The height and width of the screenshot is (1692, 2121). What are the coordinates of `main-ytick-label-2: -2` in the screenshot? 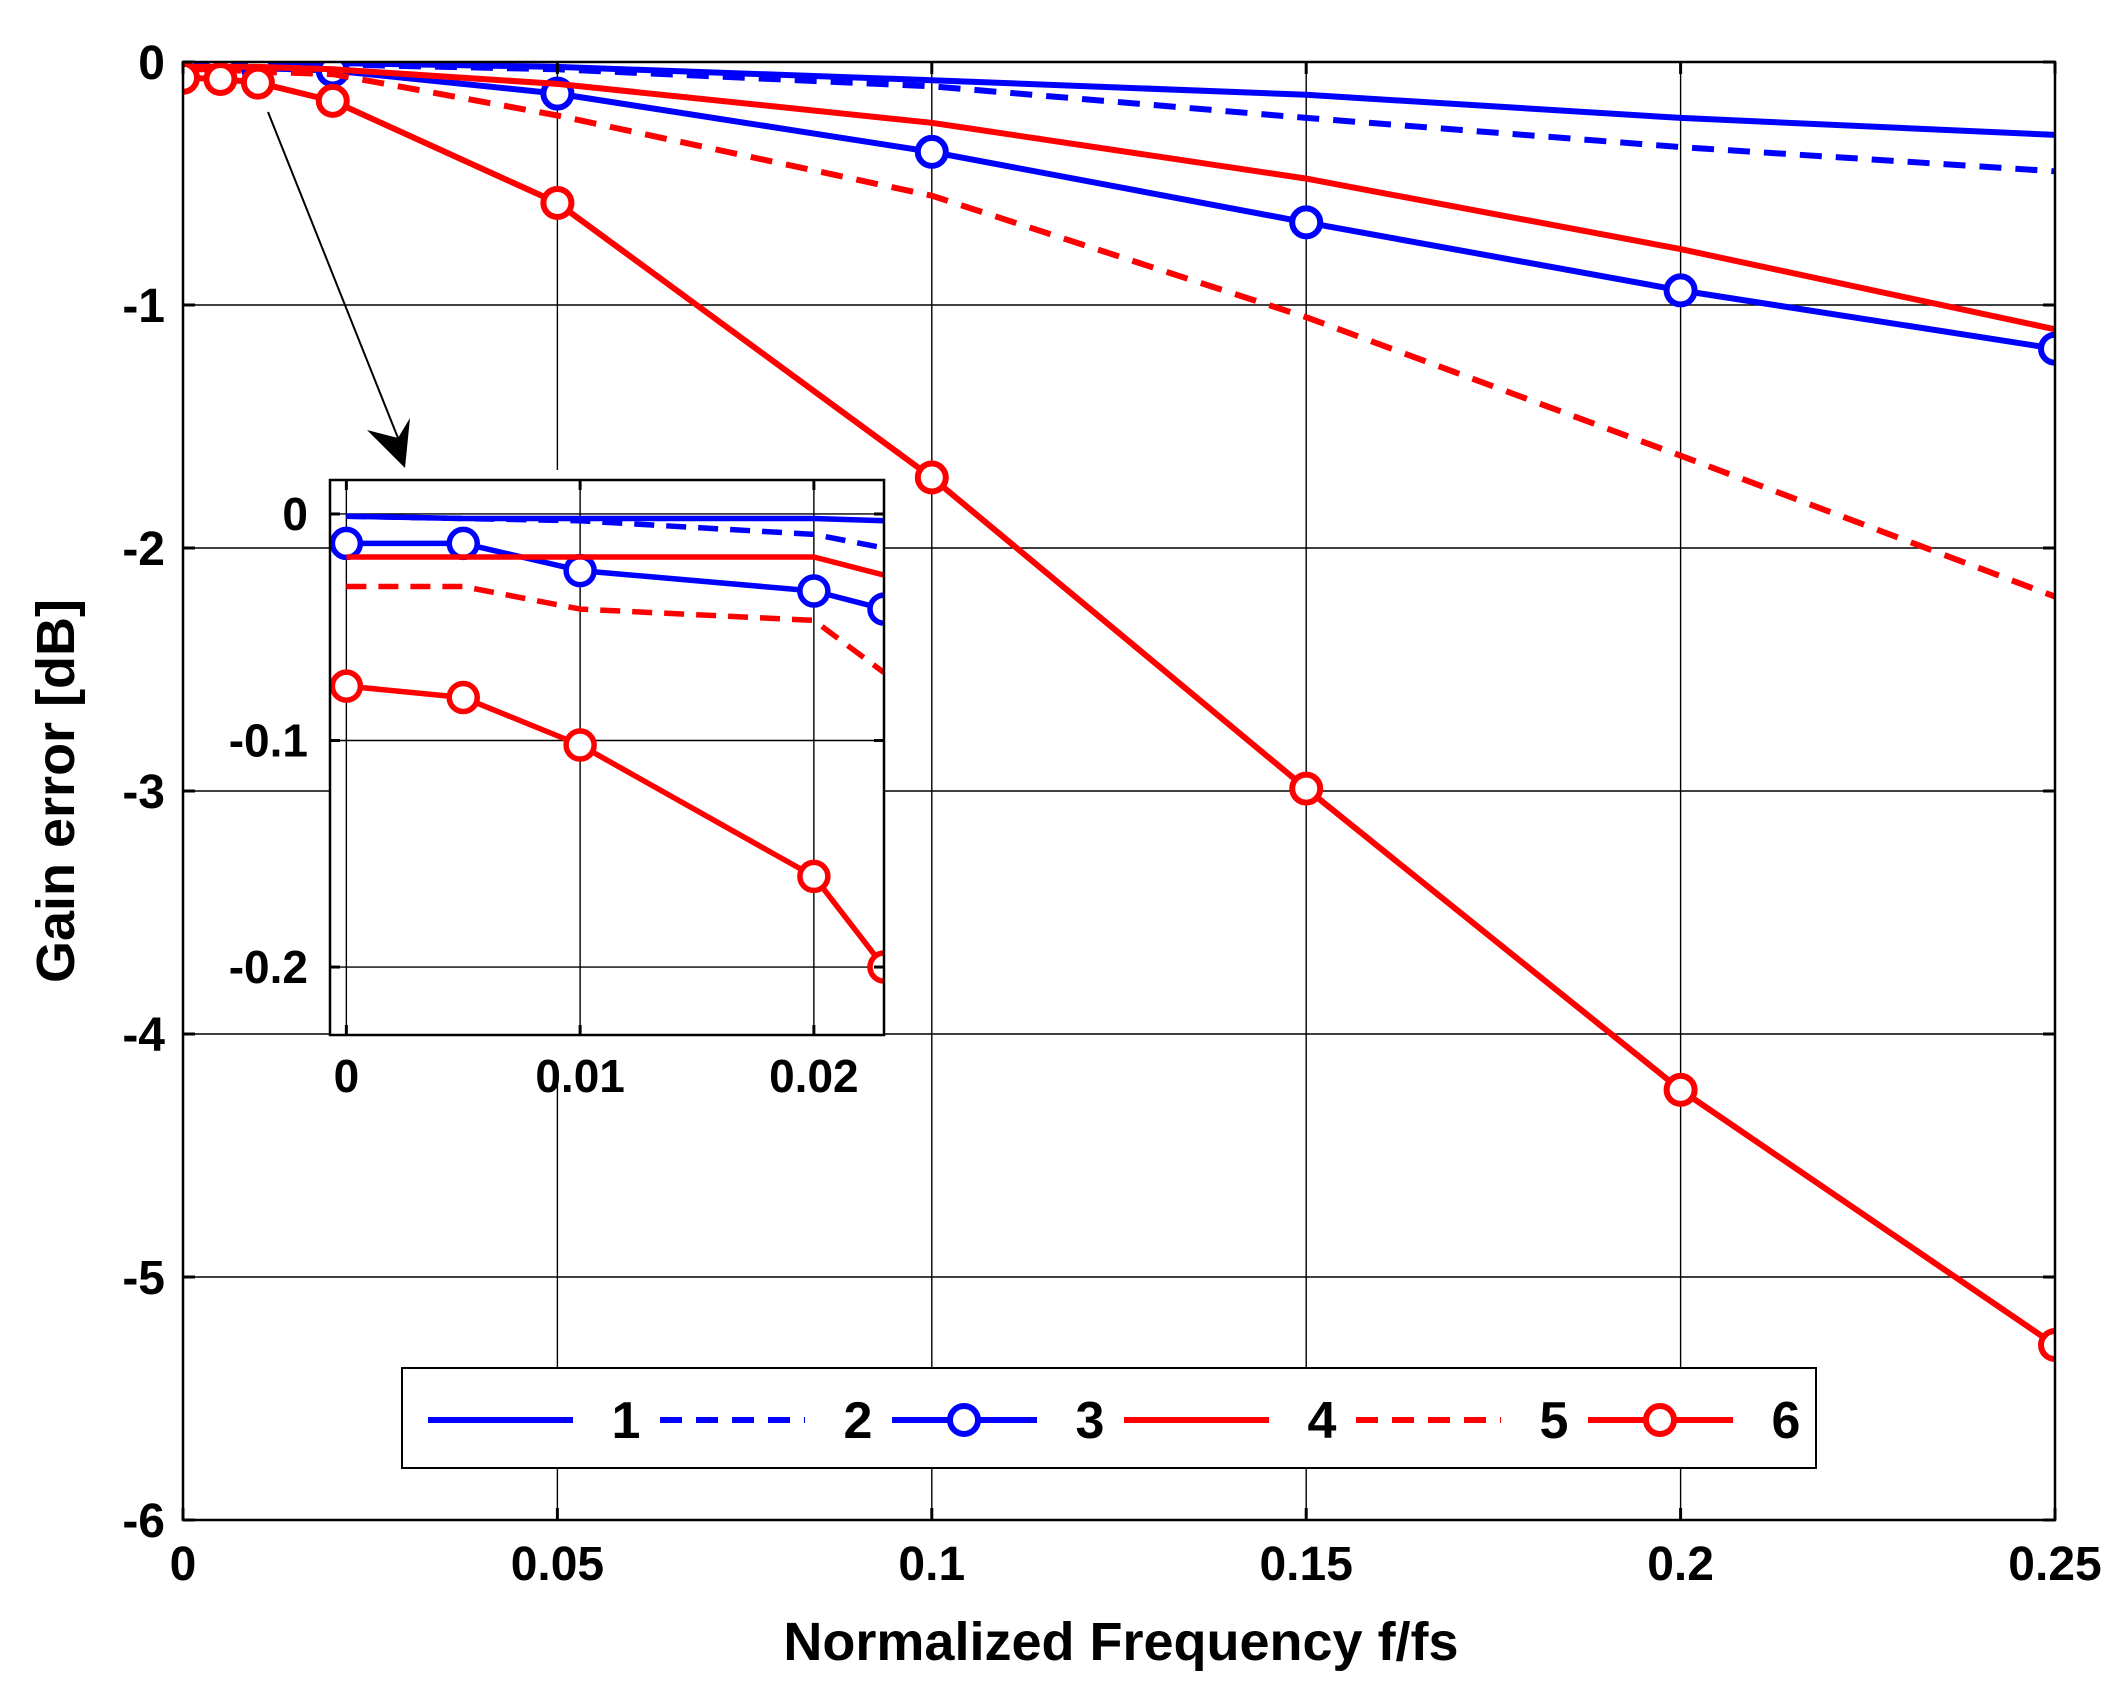 It's located at (143, 549).